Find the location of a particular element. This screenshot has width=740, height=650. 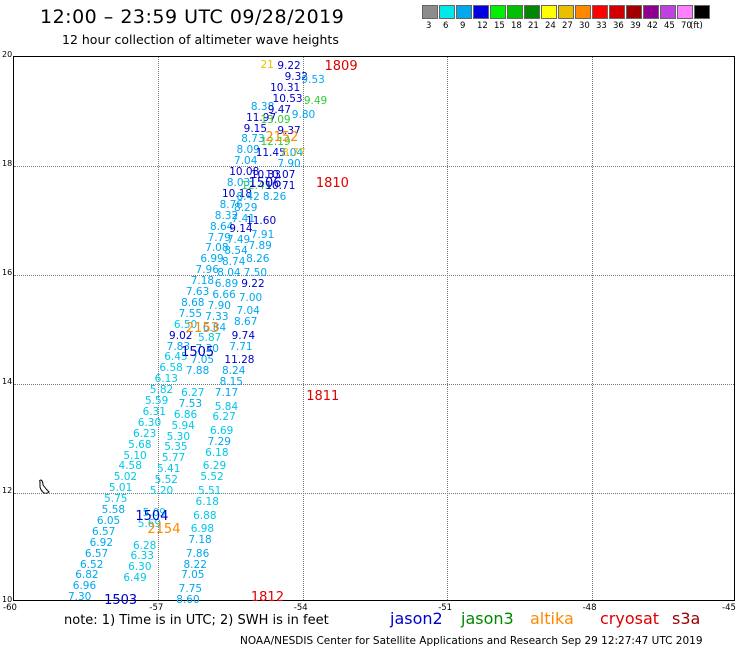

pass-time-label: 1811 is located at coordinates (323, 396).